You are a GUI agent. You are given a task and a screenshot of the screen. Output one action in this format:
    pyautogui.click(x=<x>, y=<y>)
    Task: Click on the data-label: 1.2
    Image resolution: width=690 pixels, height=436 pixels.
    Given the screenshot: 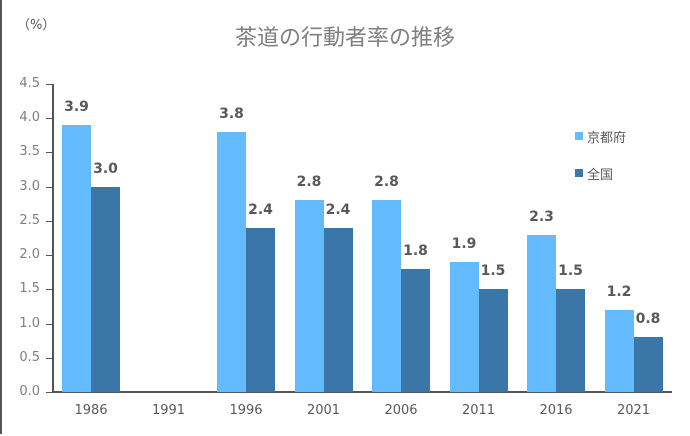 What is the action you would take?
    pyautogui.click(x=619, y=291)
    